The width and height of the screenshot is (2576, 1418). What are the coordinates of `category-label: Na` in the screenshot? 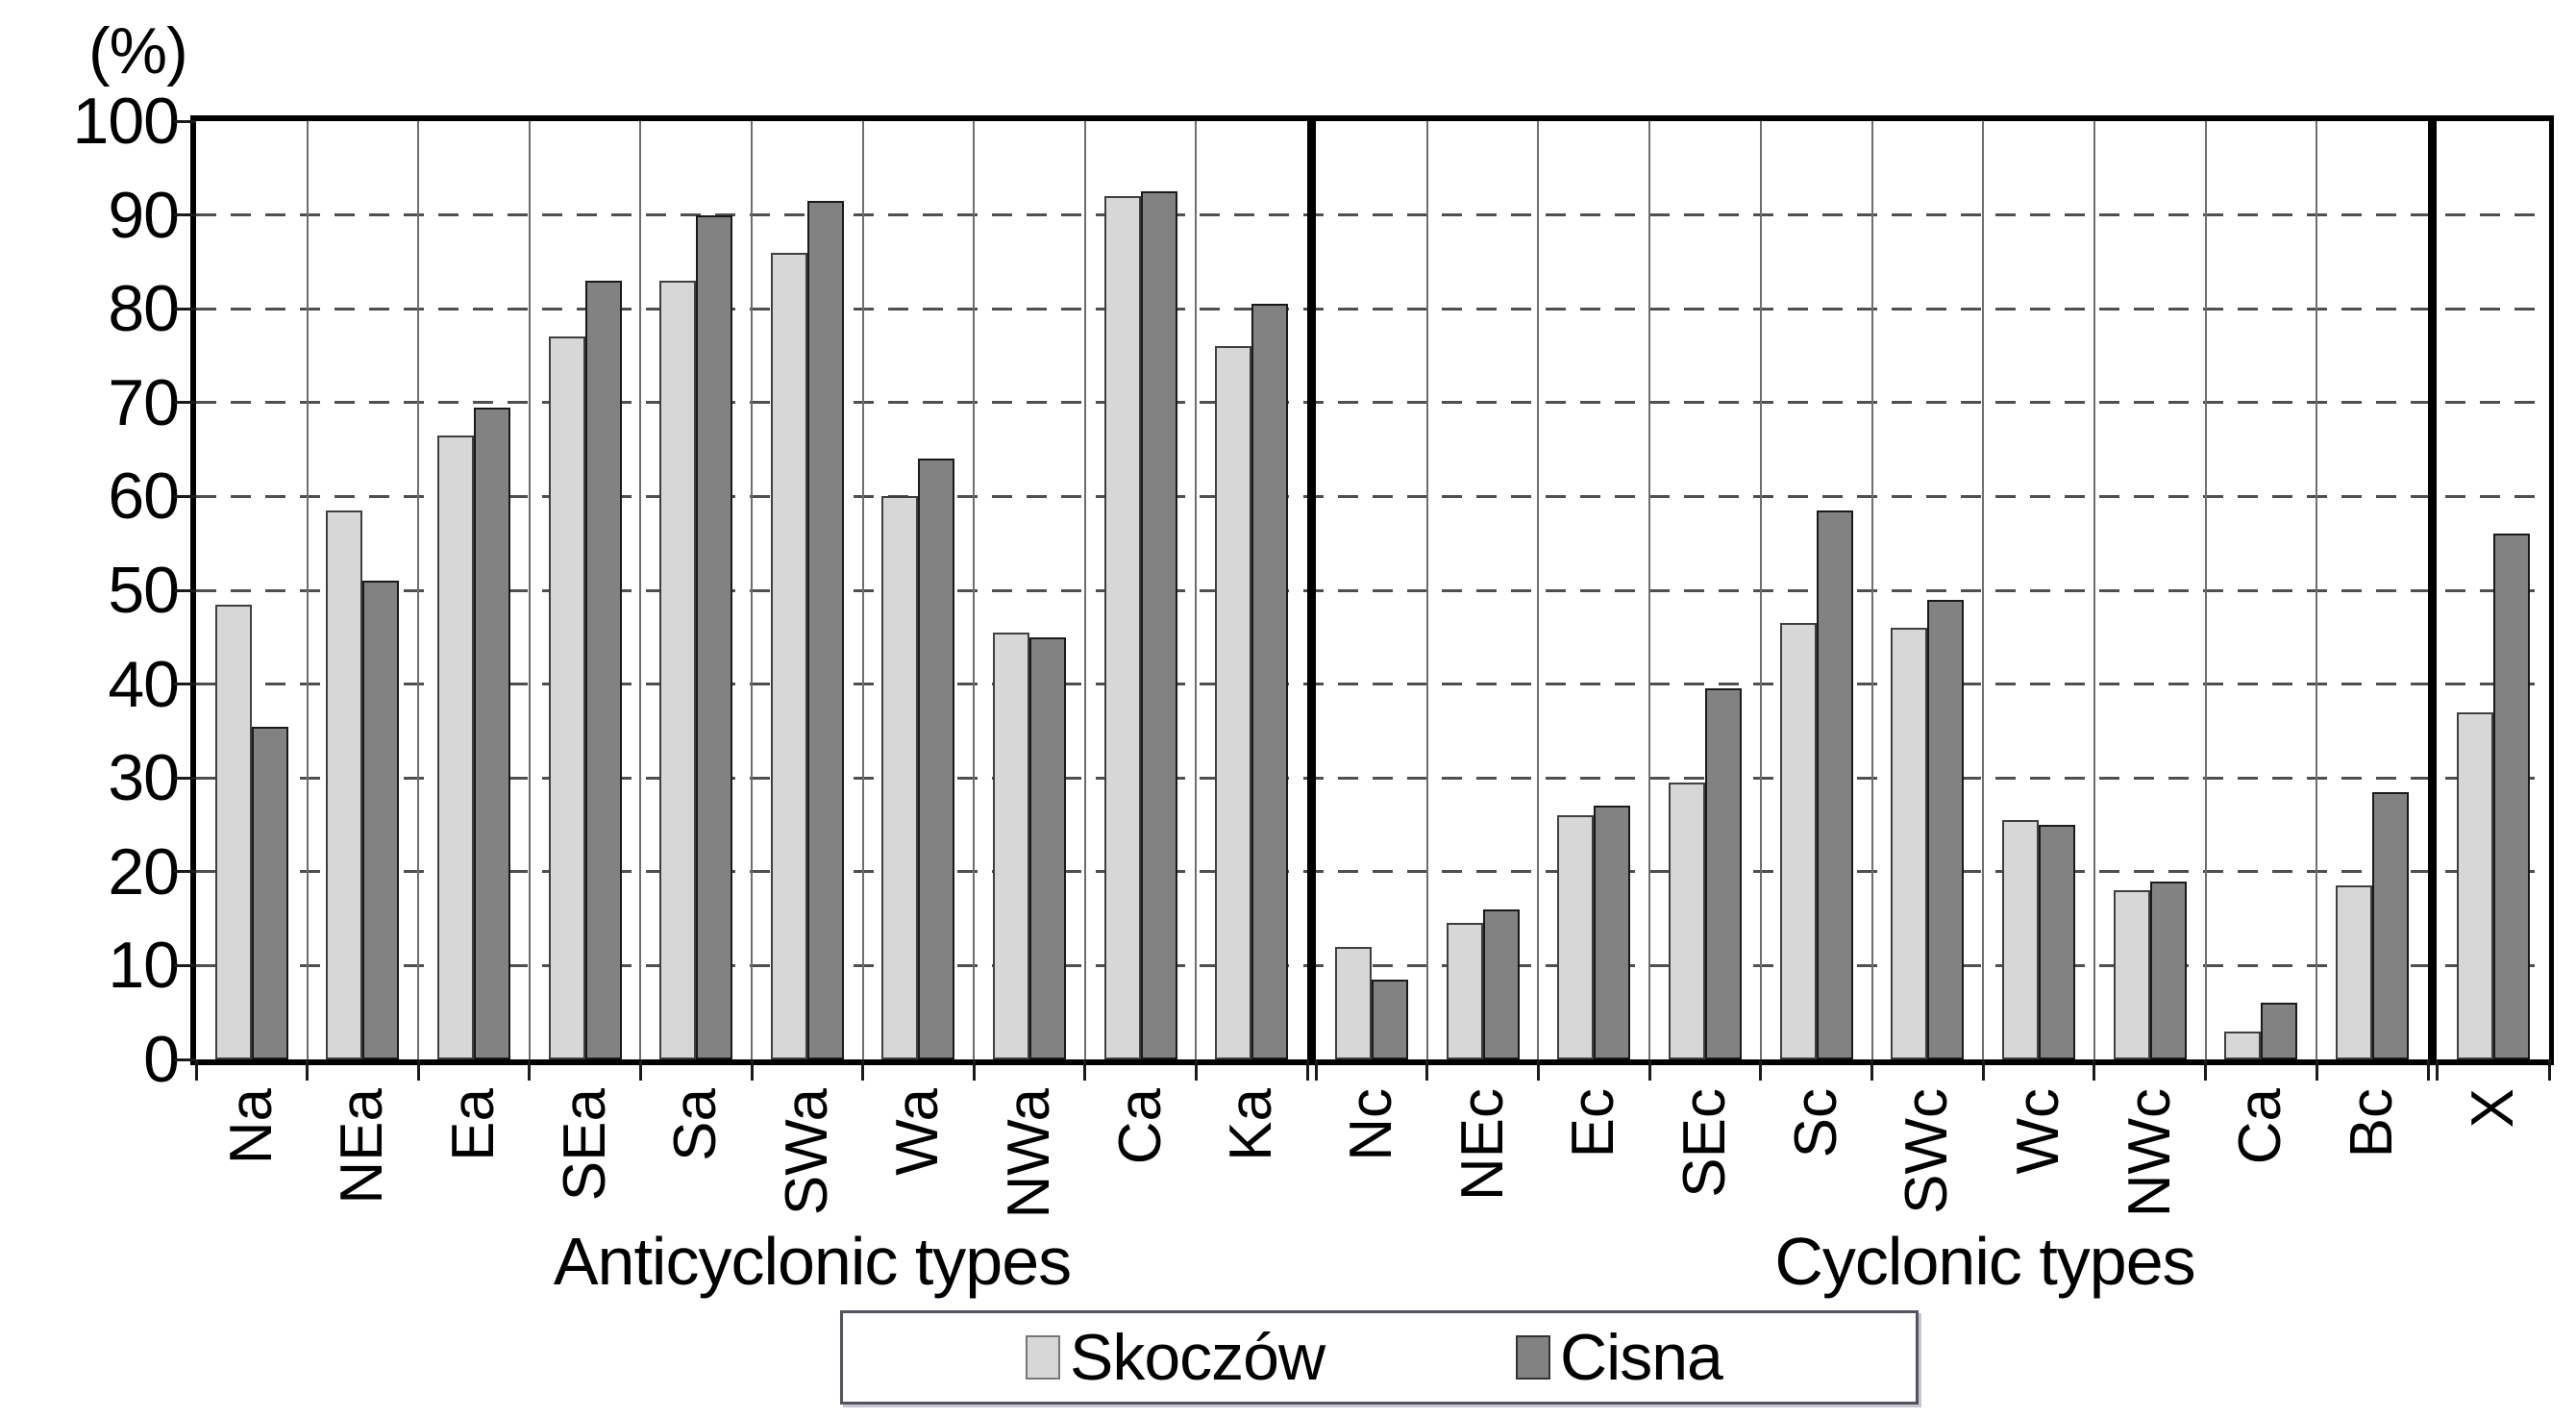 It's located at (251, 1126).